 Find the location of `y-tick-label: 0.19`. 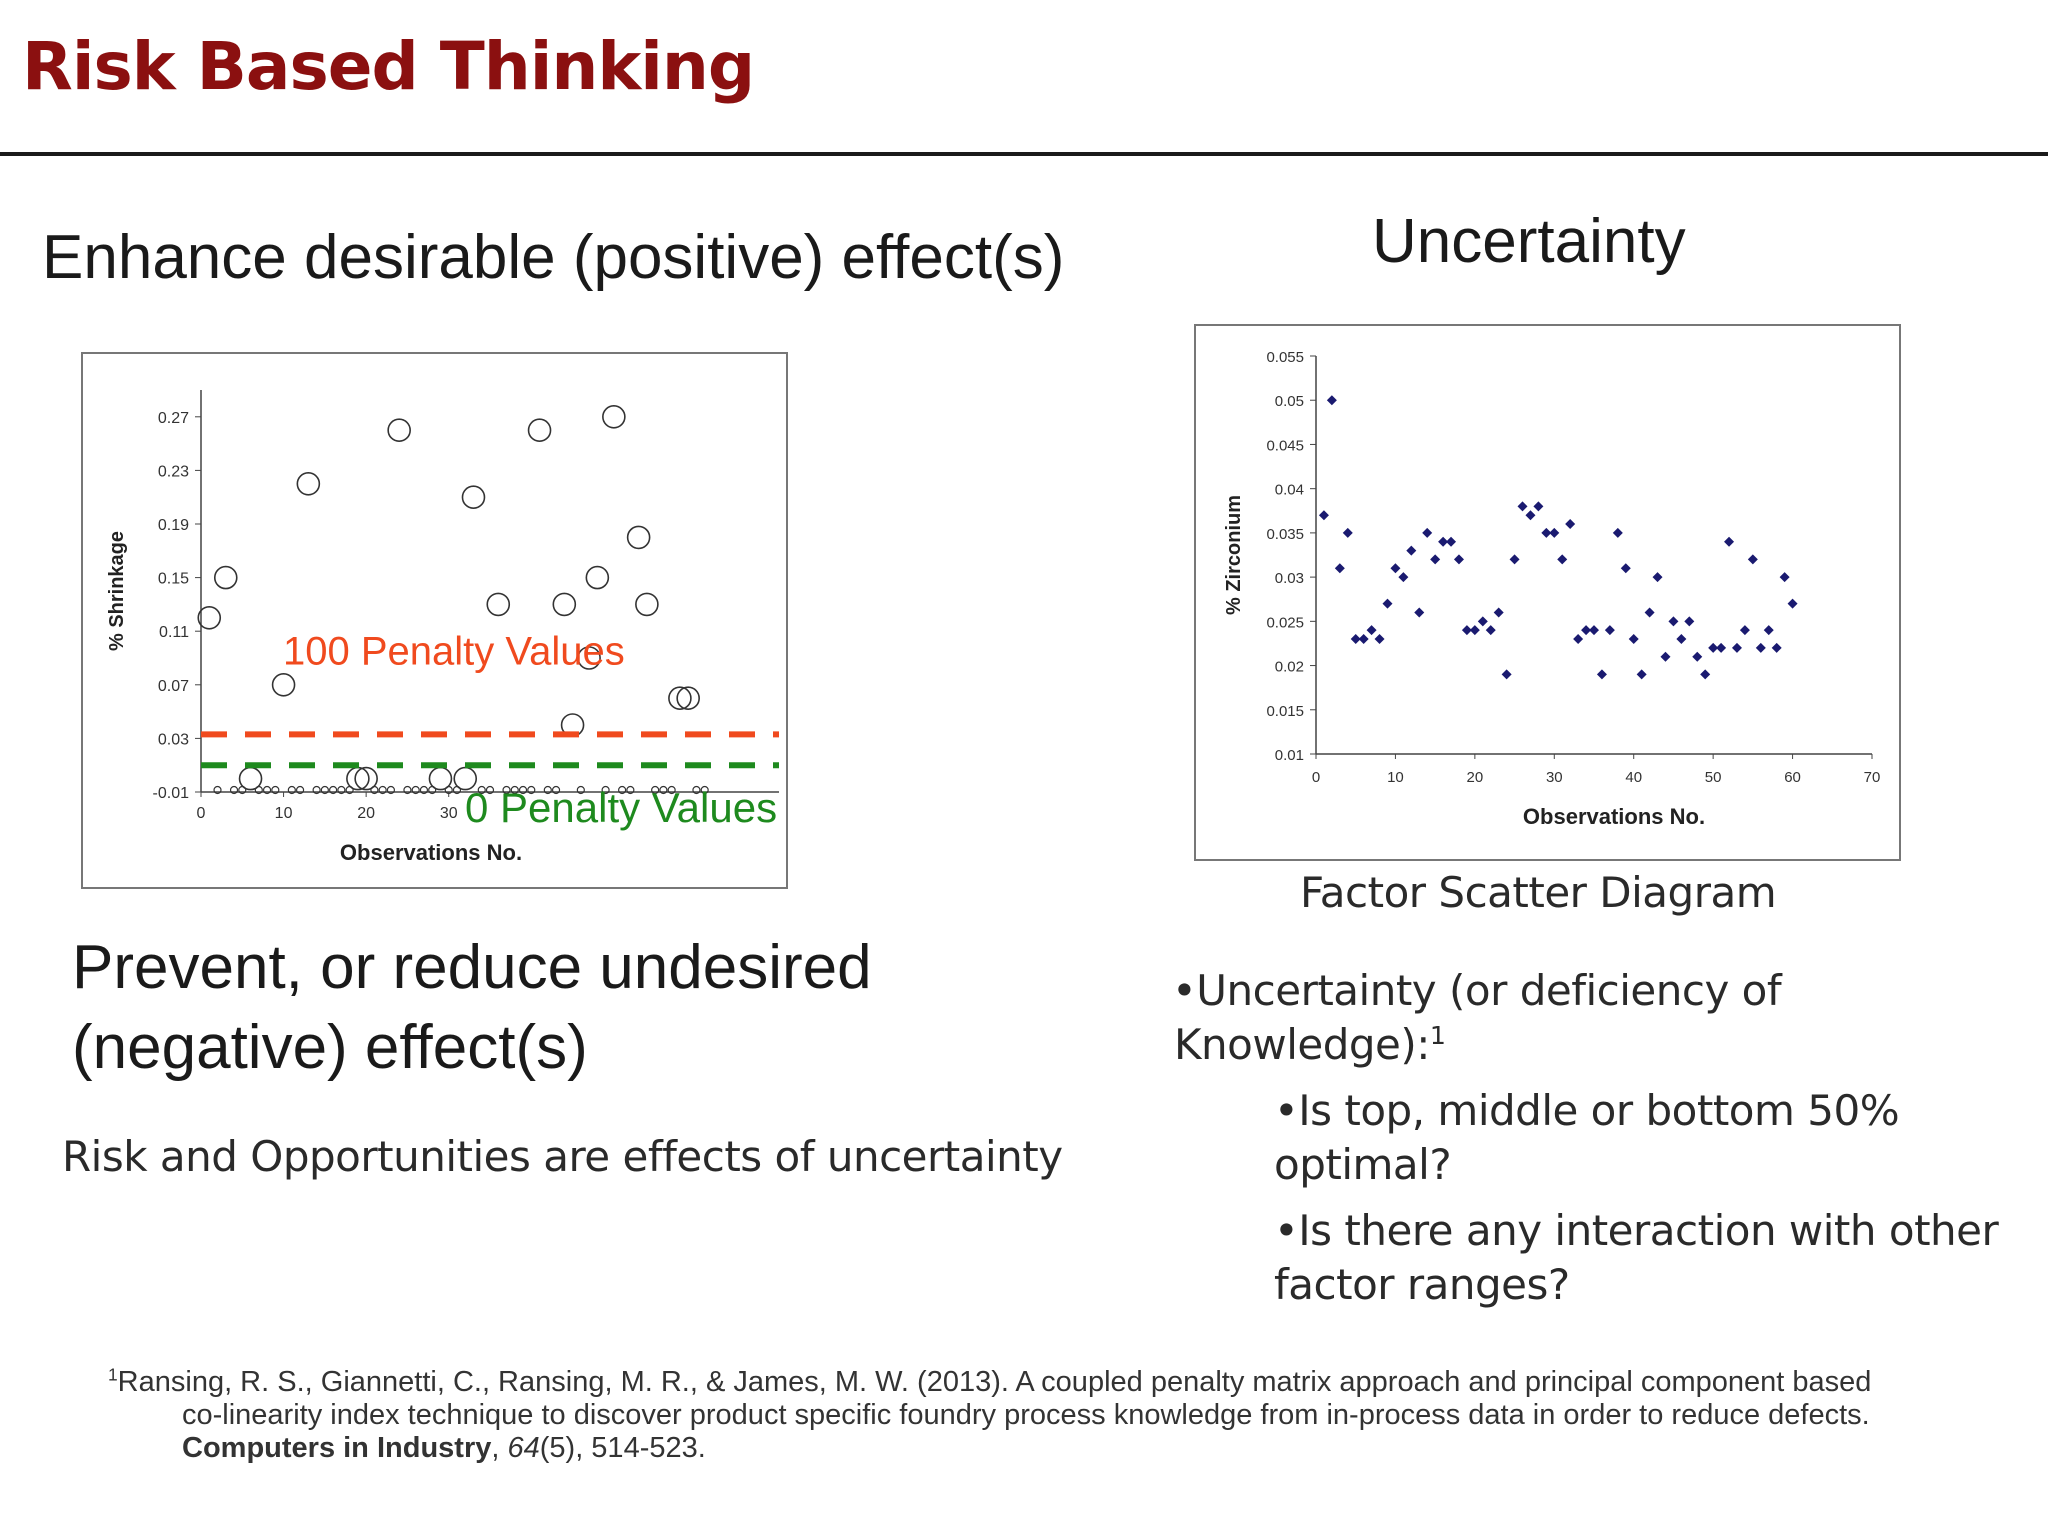

y-tick-label: 0.19 is located at coordinates (173, 525).